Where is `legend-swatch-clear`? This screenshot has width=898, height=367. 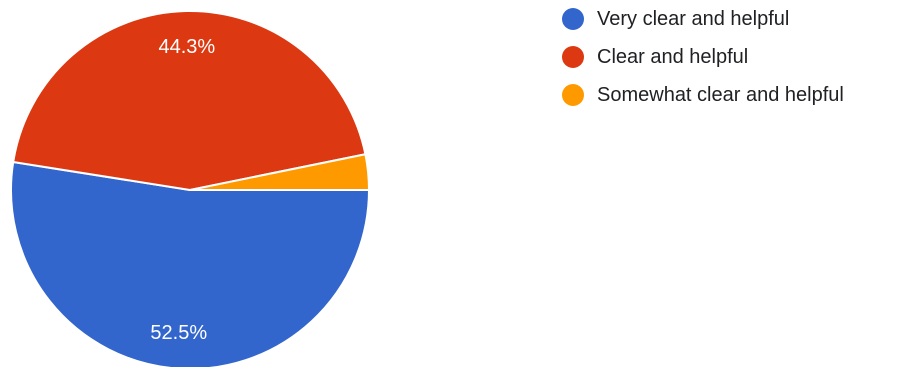
legend-swatch-clear is located at coordinates (573, 57).